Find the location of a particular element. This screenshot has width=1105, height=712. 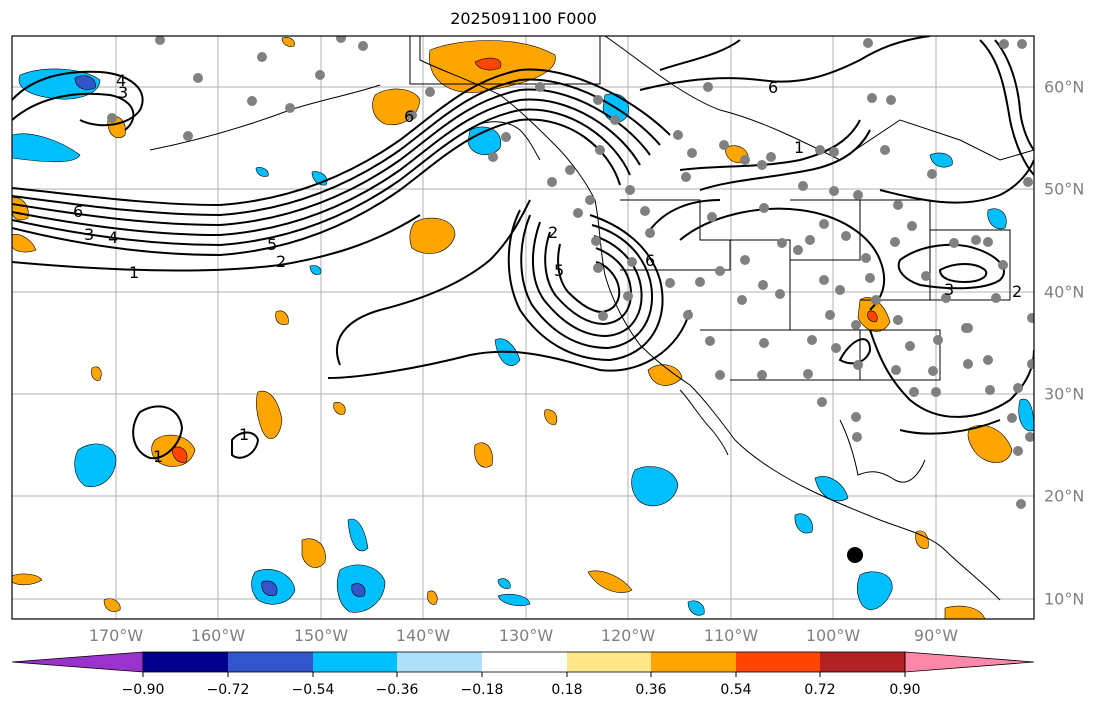

lat-label: 40°N is located at coordinates (1064, 292).